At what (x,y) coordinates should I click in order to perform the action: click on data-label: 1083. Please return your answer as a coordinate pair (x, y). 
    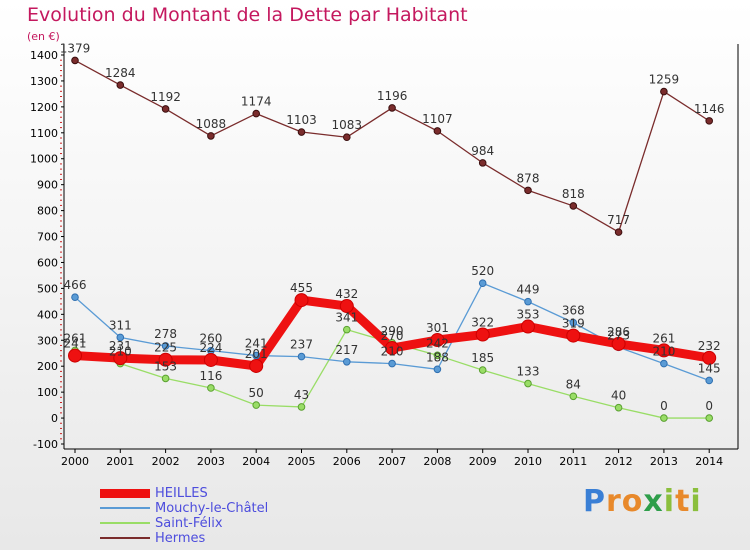
    Looking at the image, I should click on (347, 125).